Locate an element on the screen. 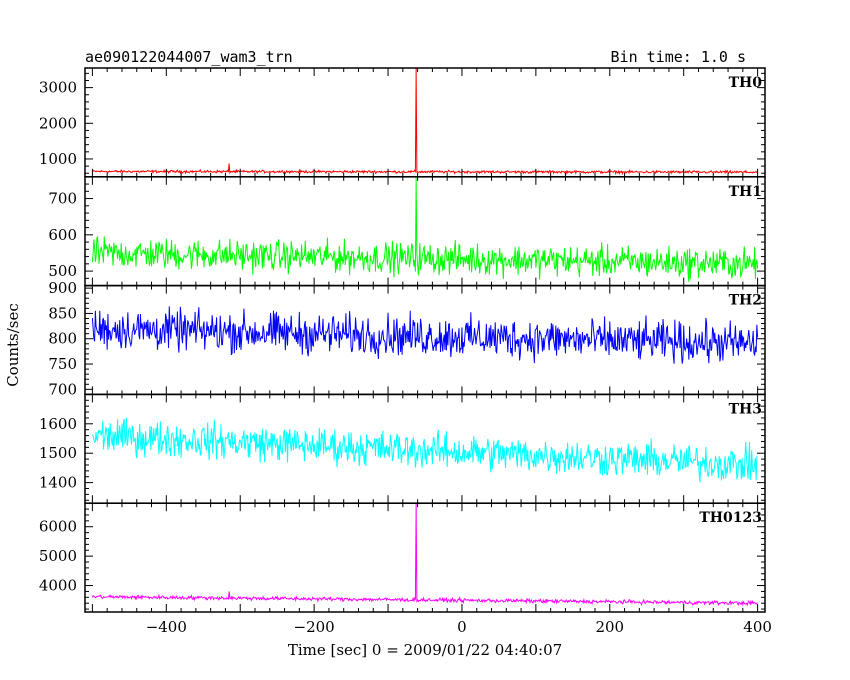 This screenshot has height=680, width=850. y-tick-label: 800 is located at coordinates (62, 339).